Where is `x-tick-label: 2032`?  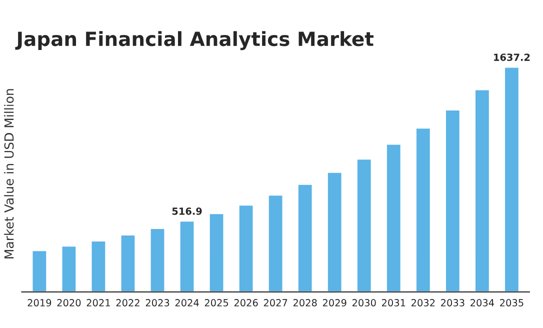
x-tick-label: 2032 is located at coordinates (423, 302).